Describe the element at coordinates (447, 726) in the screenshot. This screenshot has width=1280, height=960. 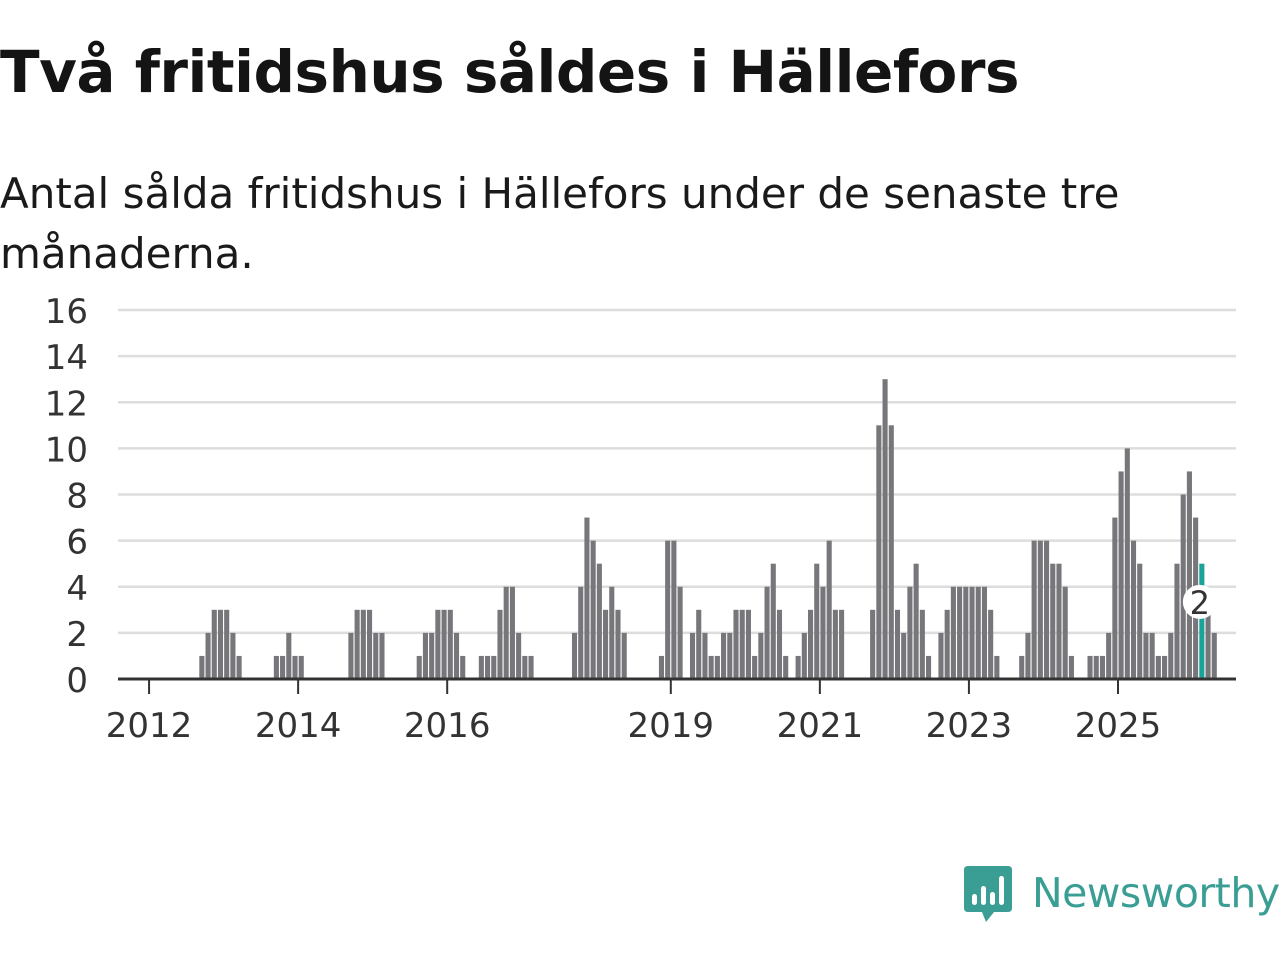
I see `x-tick-label-2016: 2016` at that location.